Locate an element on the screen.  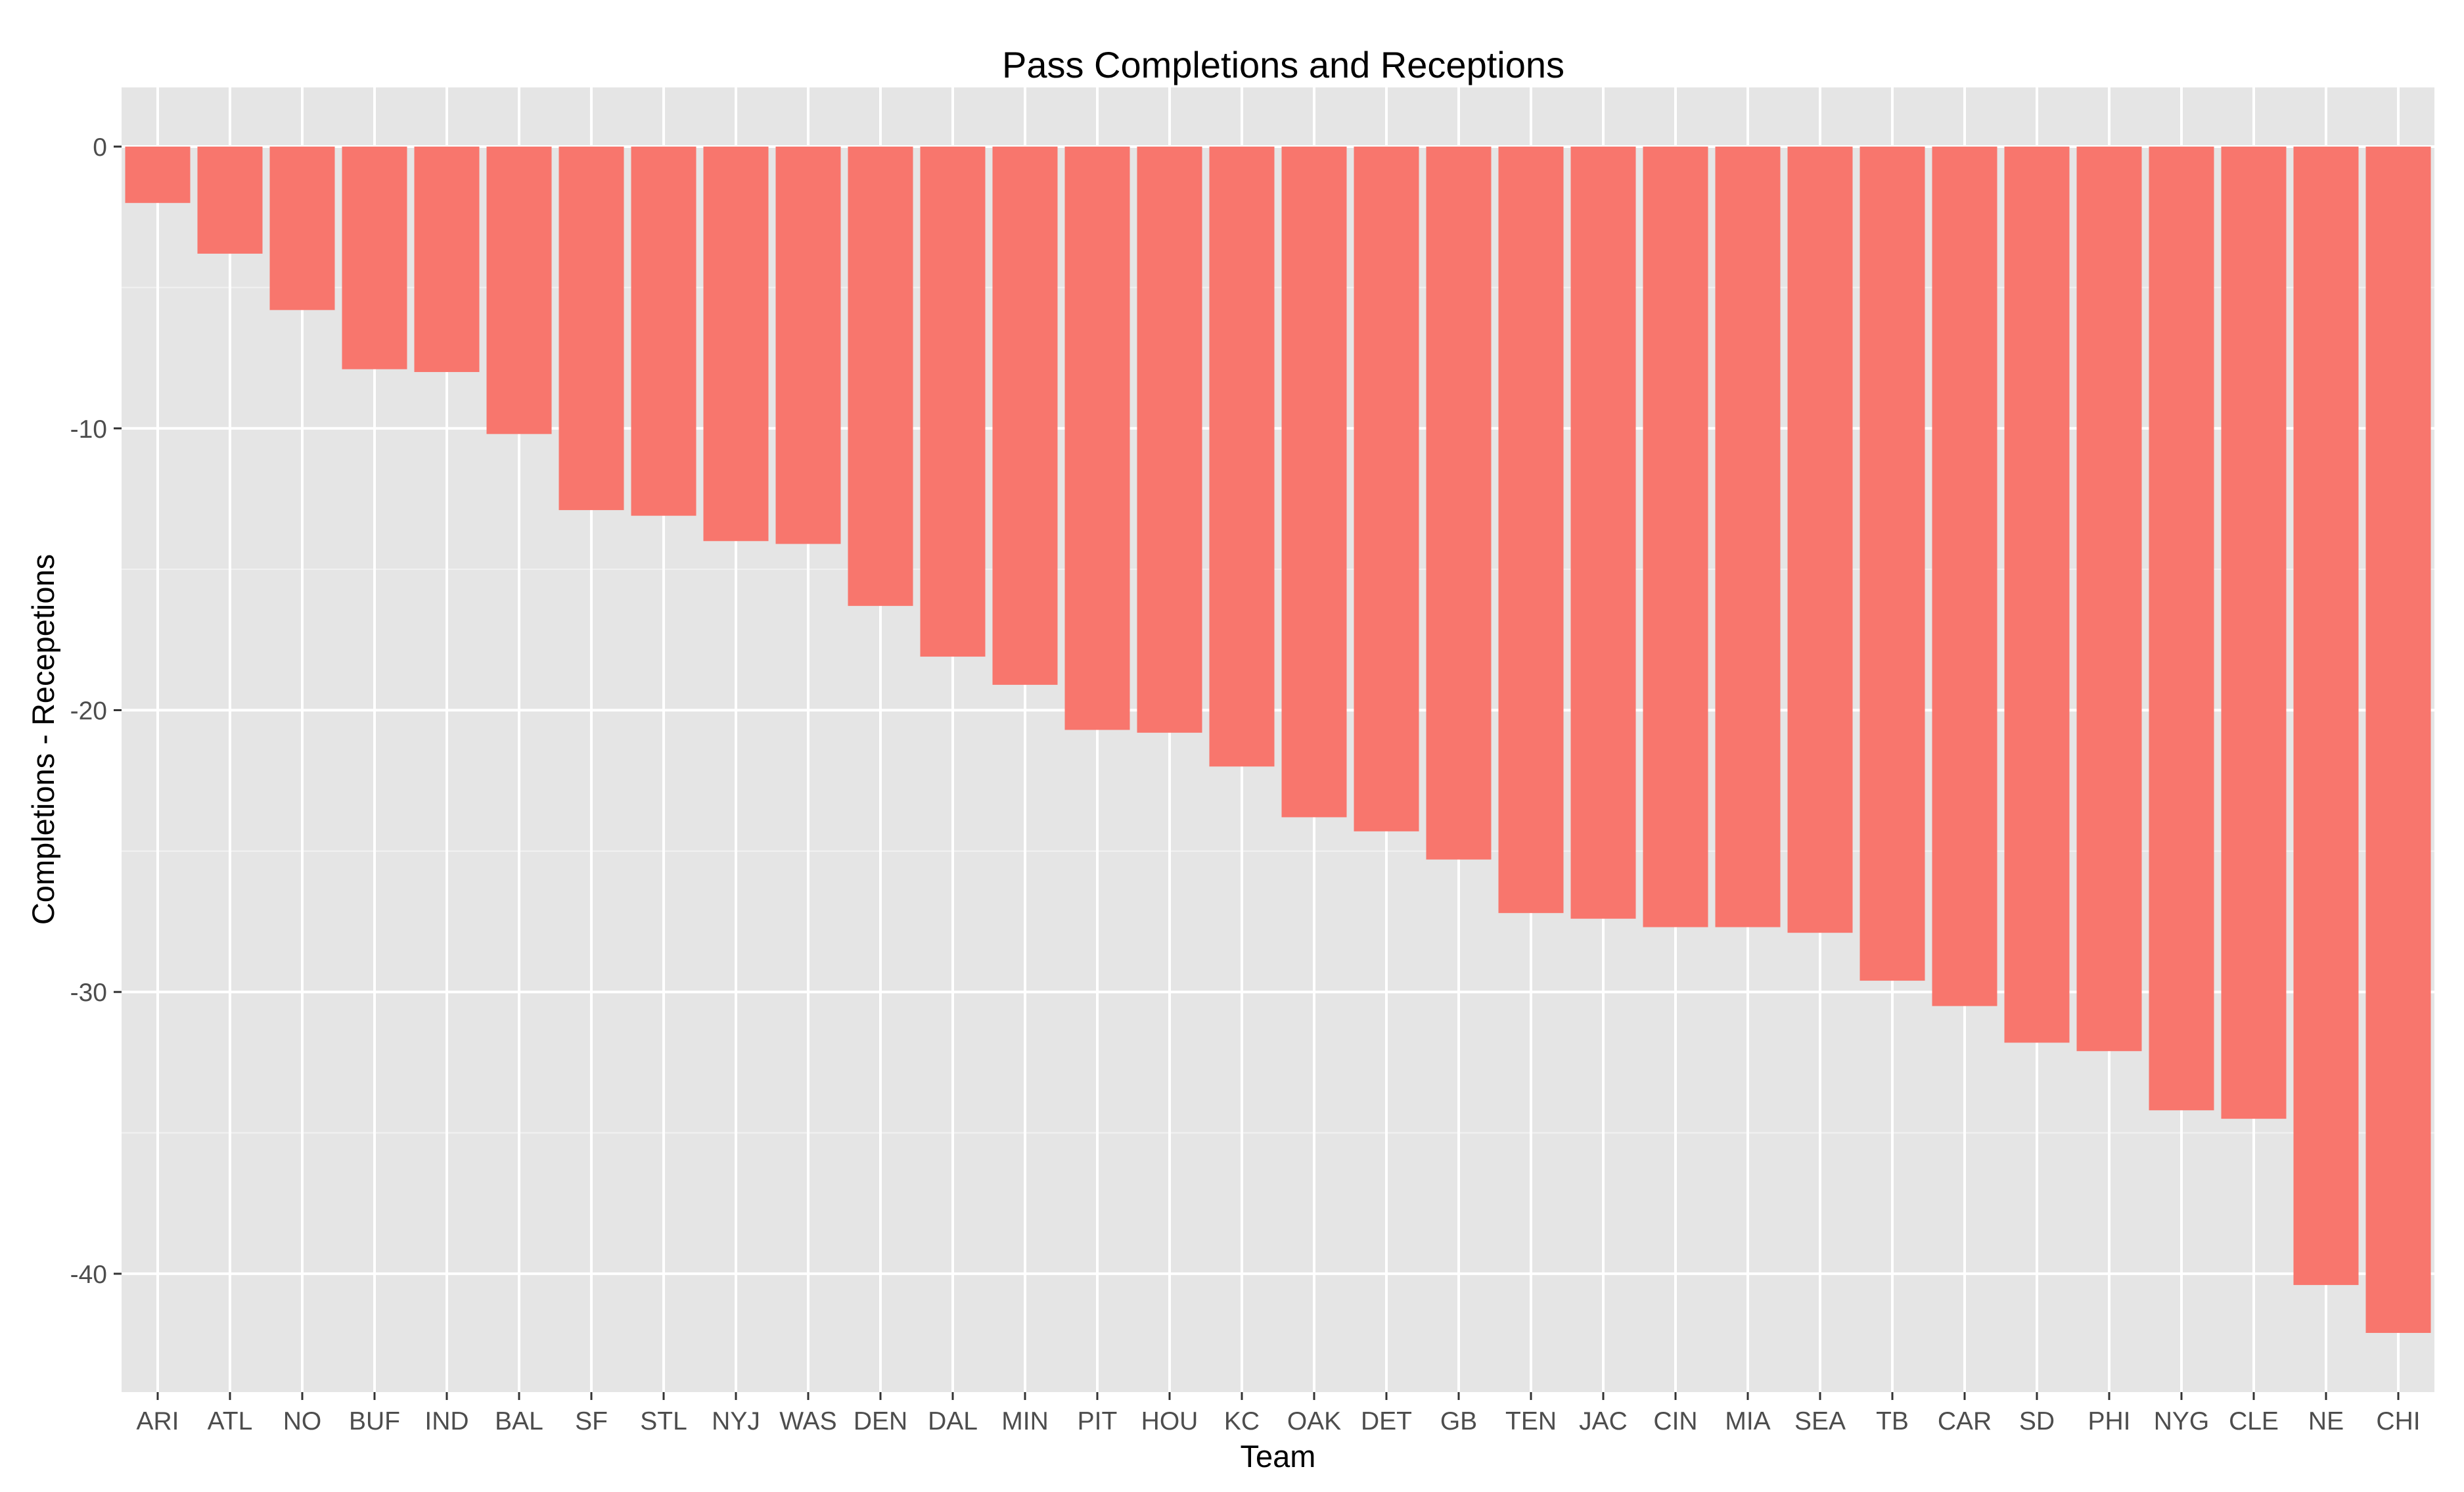
bar-buf is located at coordinates (374, 258).